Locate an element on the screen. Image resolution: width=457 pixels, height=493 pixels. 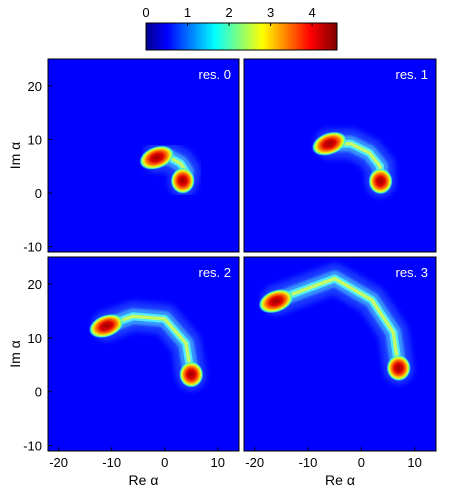
colorbar: 0 1 2 3 4 is located at coordinates (240, 28).